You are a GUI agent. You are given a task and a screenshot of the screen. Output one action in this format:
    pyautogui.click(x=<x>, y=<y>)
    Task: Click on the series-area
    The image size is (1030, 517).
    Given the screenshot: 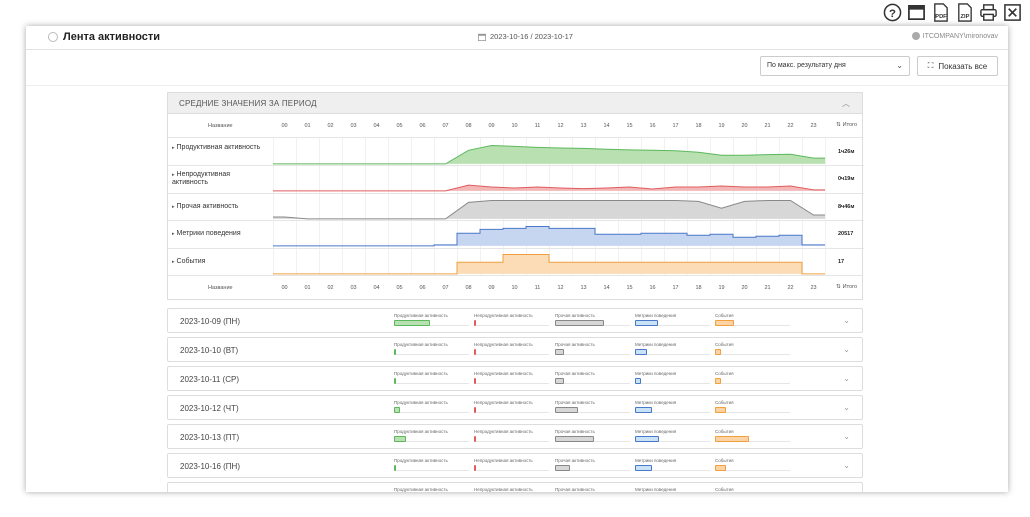 What is the action you would take?
    pyautogui.click(x=549, y=188)
    